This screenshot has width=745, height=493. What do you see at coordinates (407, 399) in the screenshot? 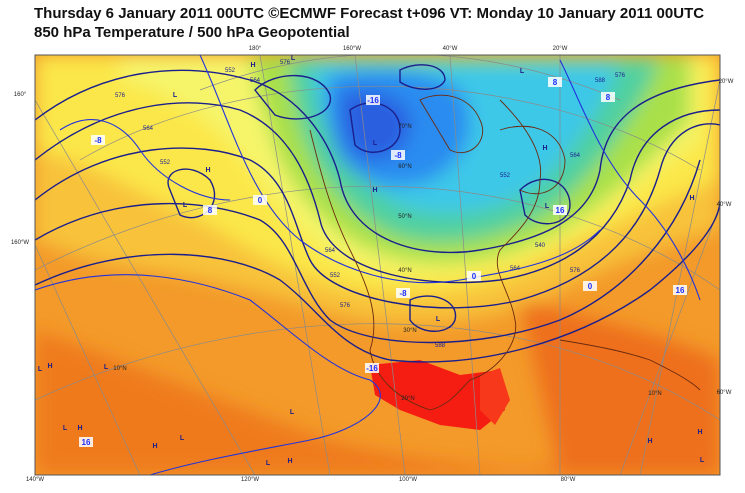
I see `graticule-label: 20°N` at bounding box center [407, 399].